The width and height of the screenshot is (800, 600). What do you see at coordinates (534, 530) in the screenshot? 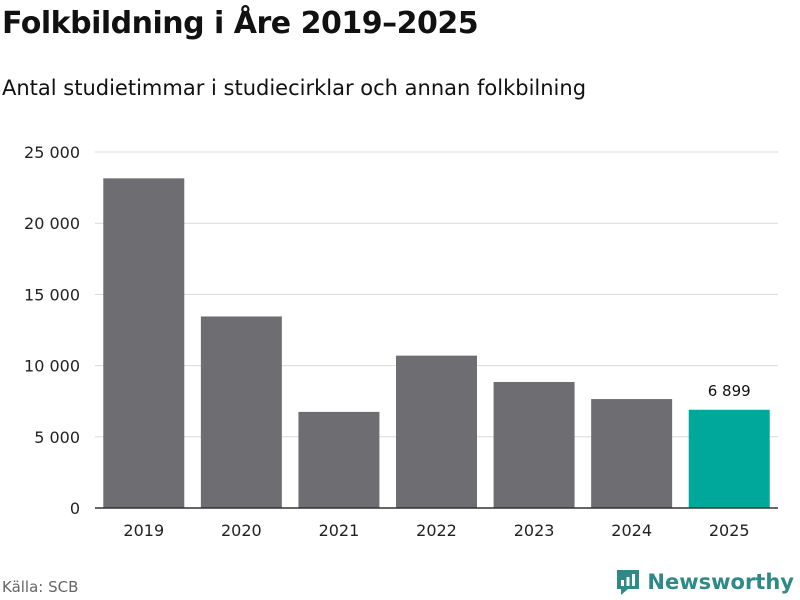
I see `x-tick-label: 2023` at bounding box center [534, 530].